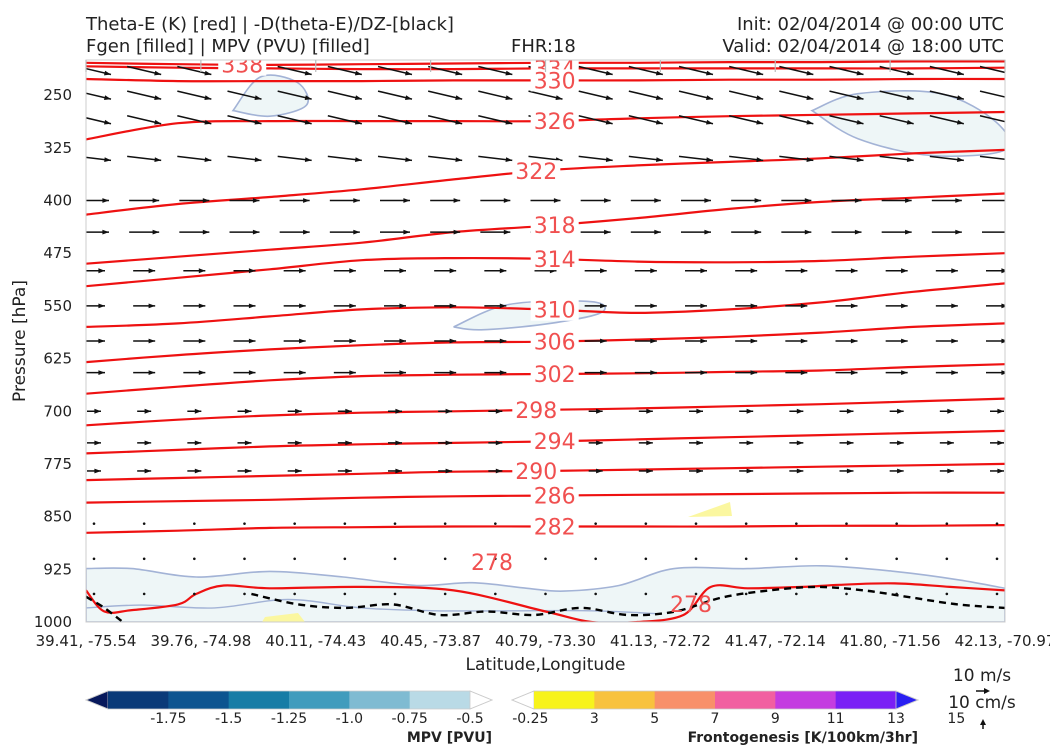 The image size is (1050, 750). Describe the element at coordinates (555, 375) in the screenshot. I see `contour-label-302: 302` at that location.